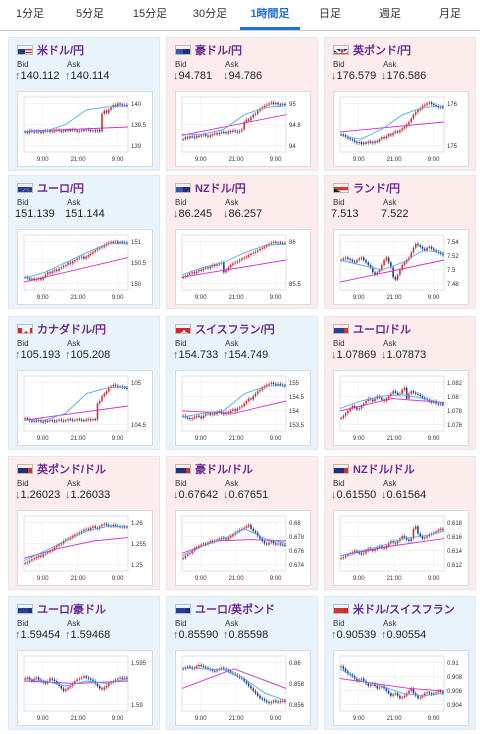 The image size is (480, 734). Describe the element at coordinates (85, 688) in the screenshot. I see `hourly-candlestick-chart: 1.595 1.59 9:00 21:00 9:00` at that location.